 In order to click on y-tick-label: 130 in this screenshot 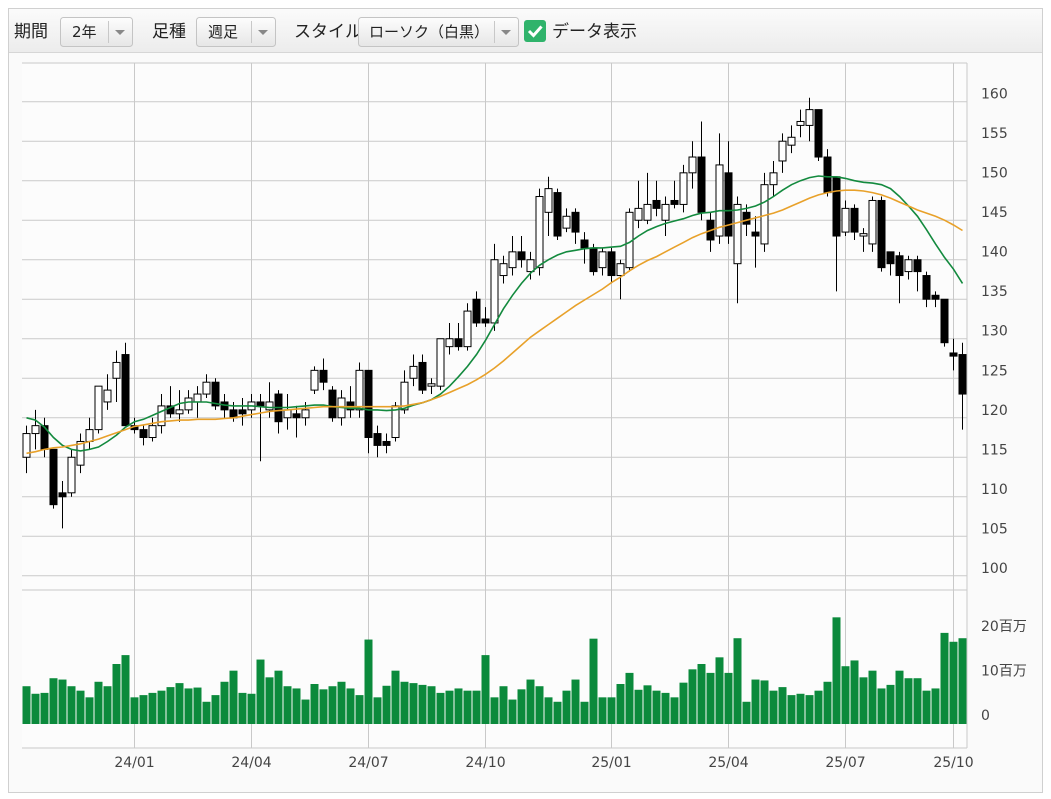, I will do `click(994, 332)`.